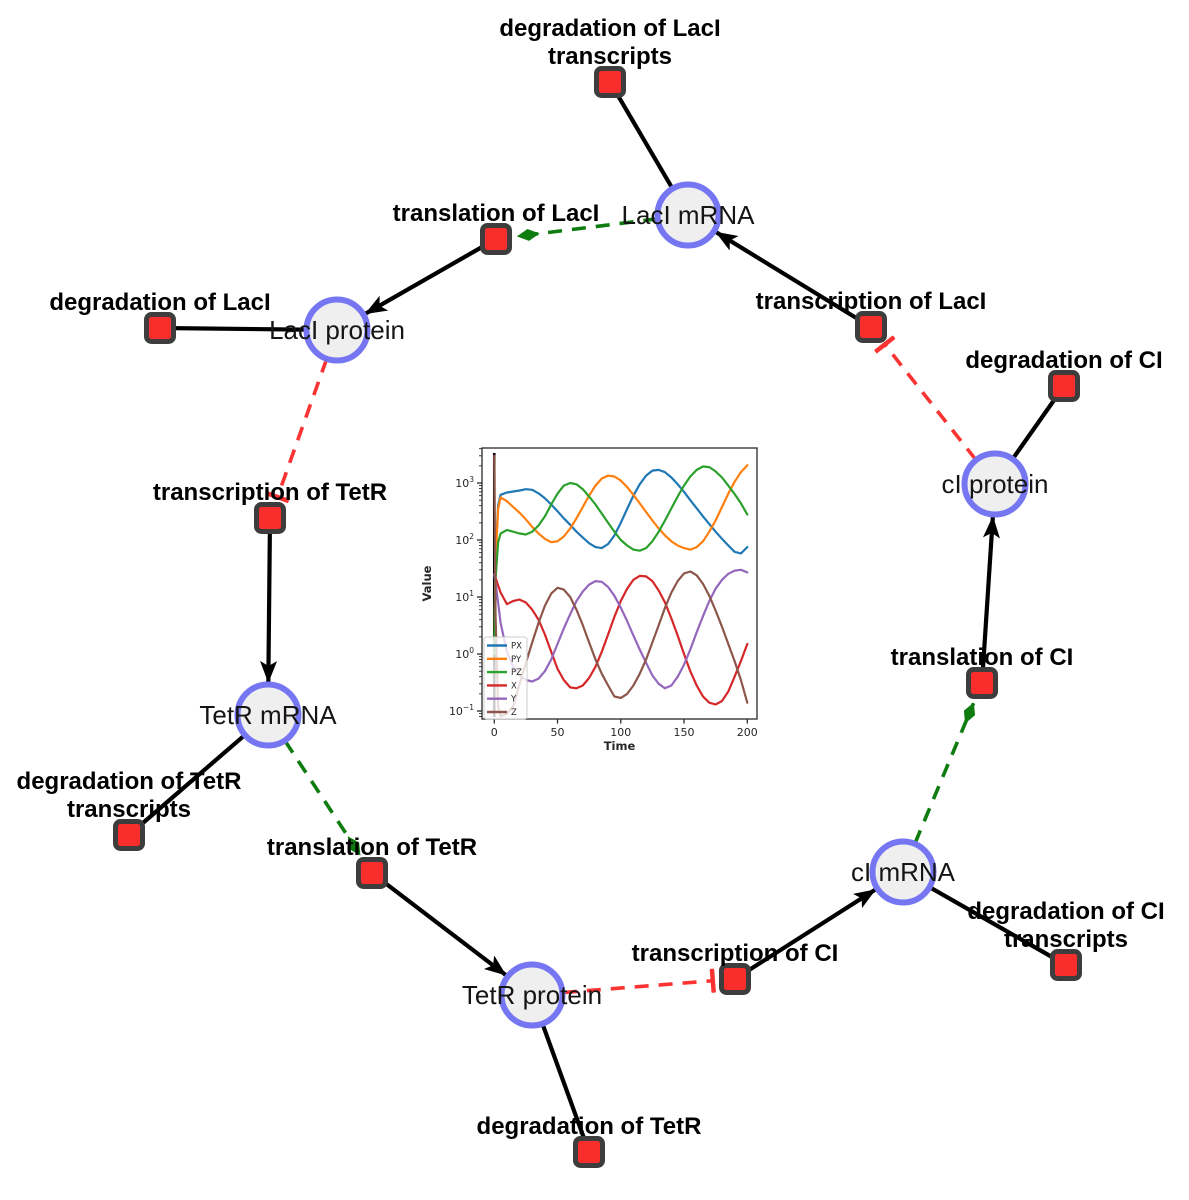 The image size is (1189, 1200). What do you see at coordinates (427, 583) in the screenshot?
I see `y-axis-label: Value` at bounding box center [427, 583].